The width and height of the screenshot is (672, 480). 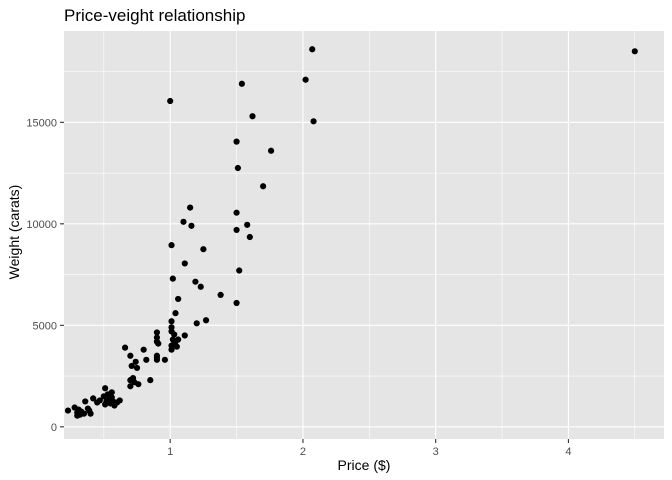 What do you see at coordinates (568, 452) in the screenshot?
I see `x-tick-label: 4` at bounding box center [568, 452].